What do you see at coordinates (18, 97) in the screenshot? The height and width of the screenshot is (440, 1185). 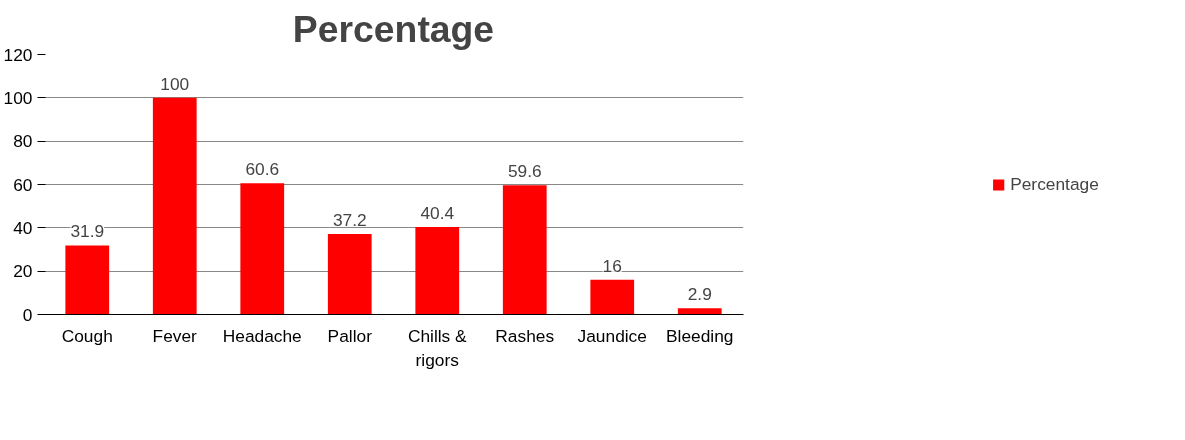 I see `y-tick-label: 100` at bounding box center [18, 97].